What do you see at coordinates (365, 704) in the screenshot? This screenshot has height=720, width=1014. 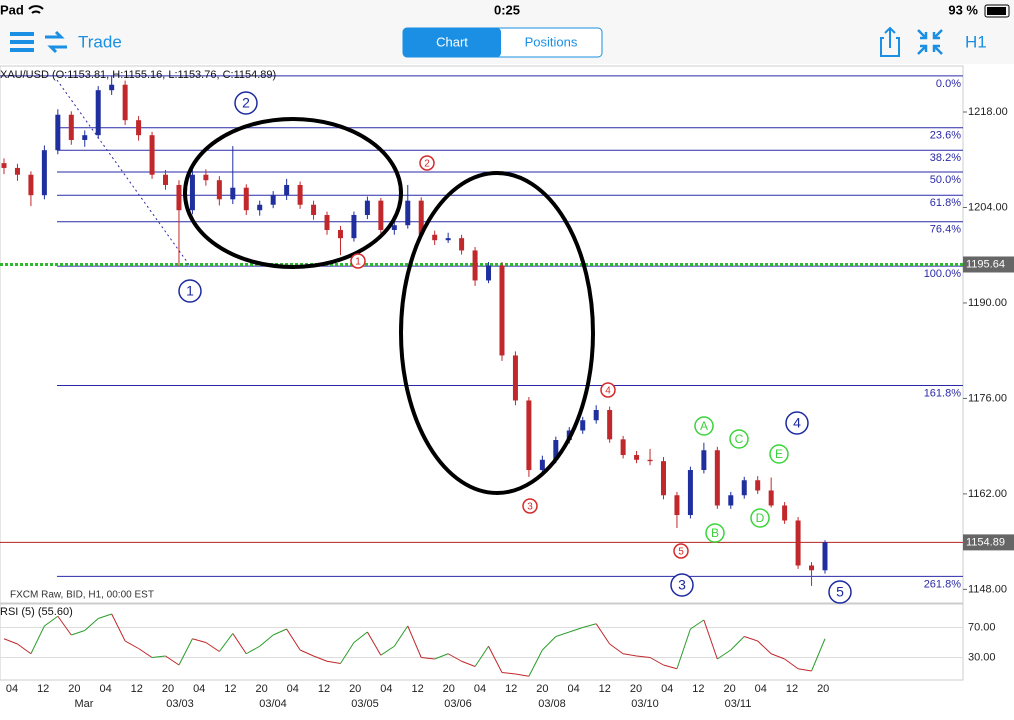 I see `x-date-label: 03/05` at bounding box center [365, 704].